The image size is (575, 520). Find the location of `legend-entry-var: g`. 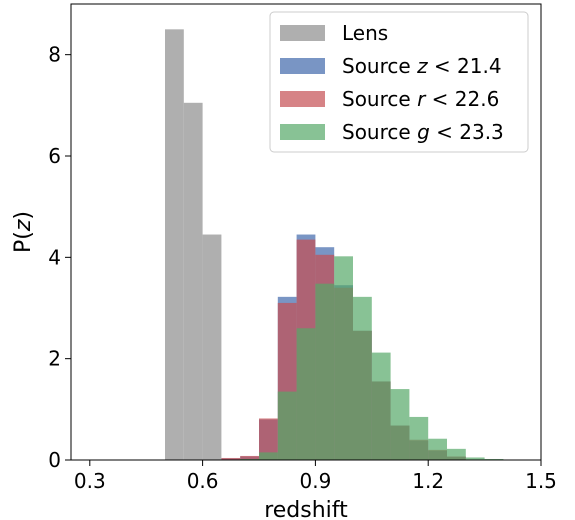

legend-entry-var: g is located at coordinates (423, 132).